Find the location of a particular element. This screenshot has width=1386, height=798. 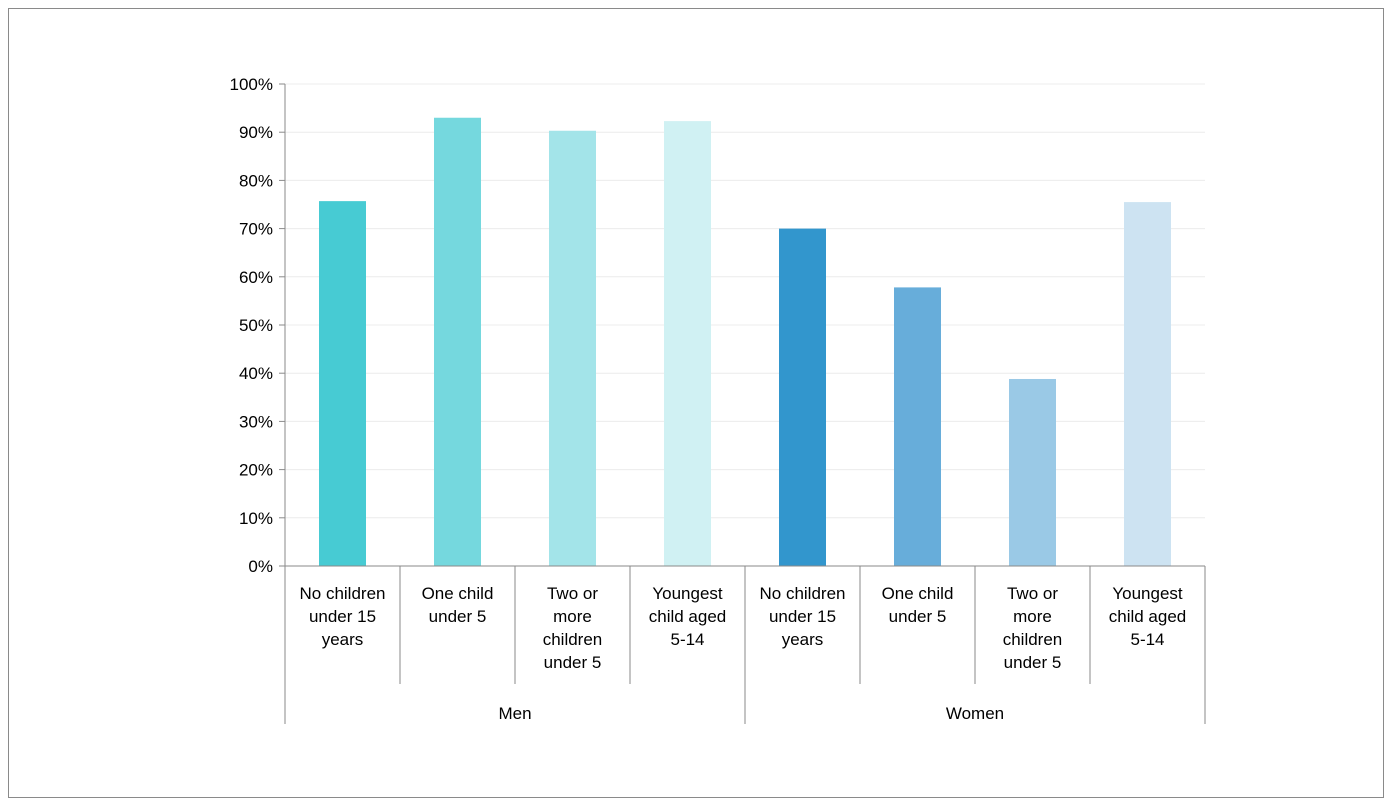

y-tick-label: 20% is located at coordinates (256, 470).